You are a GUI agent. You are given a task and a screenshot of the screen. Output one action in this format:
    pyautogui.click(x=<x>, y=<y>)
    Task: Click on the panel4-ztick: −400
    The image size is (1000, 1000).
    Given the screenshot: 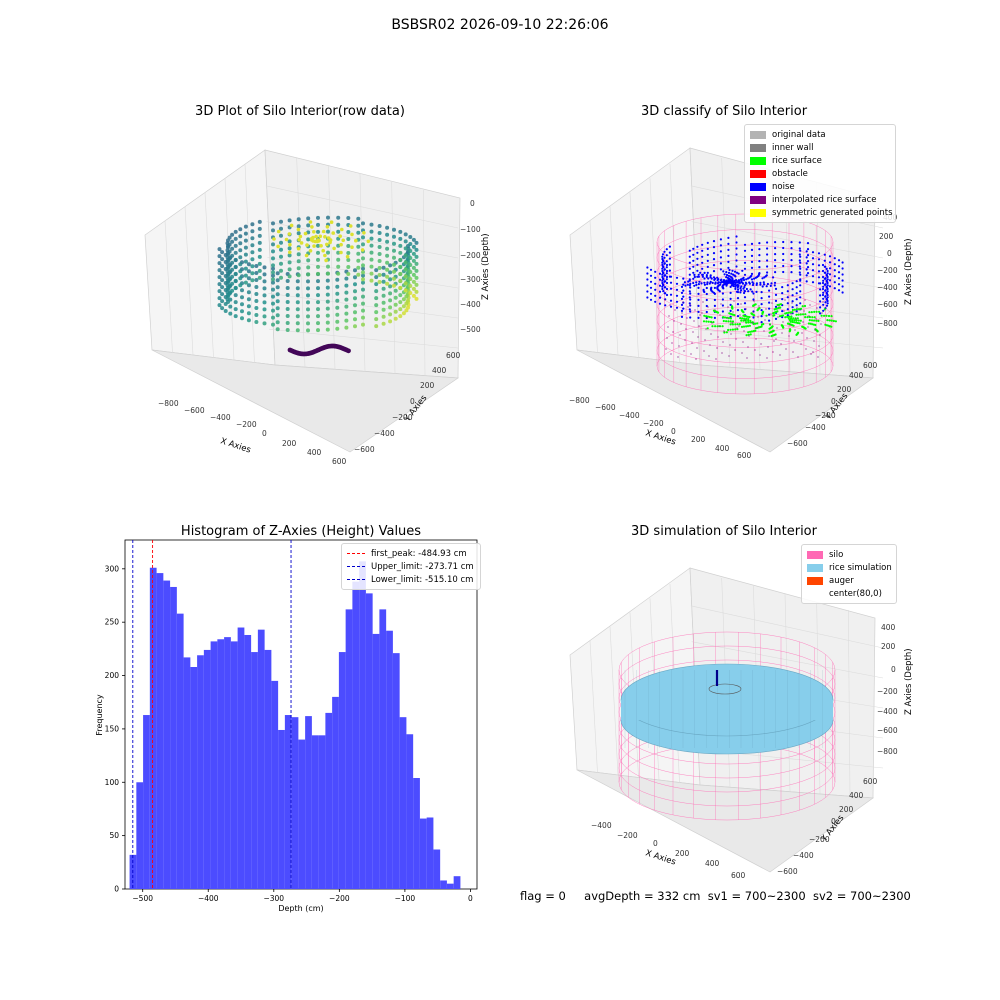 What is the action you would take?
    pyautogui.click(x=887, y=711)
    